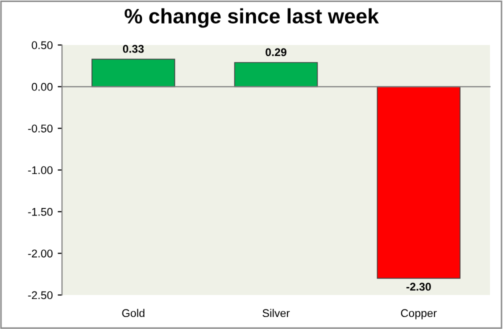  What do you see at coordinates (42, 45) in the screenshot?
I see `y-tick-label: 0.50` at bounding box center [42, 45].